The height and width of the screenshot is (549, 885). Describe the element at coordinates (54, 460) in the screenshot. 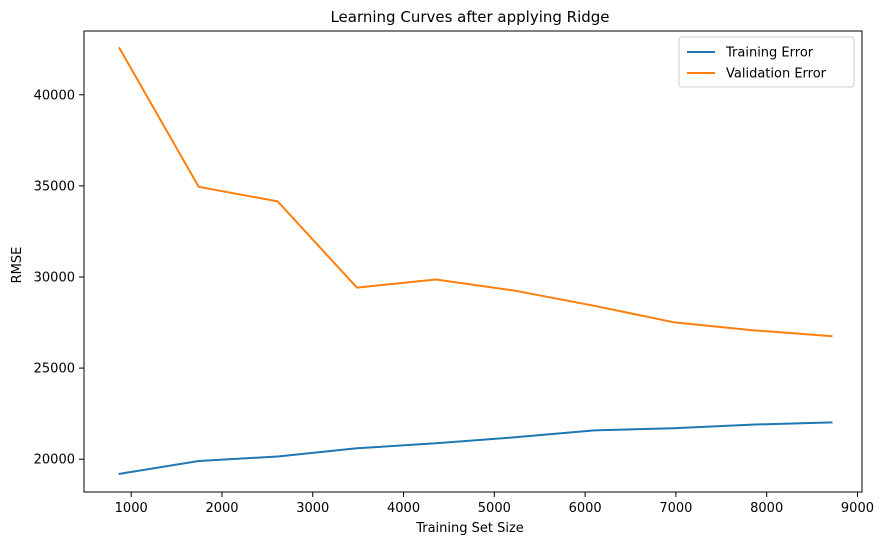

I see `y-tick-label: 20000` at that location.